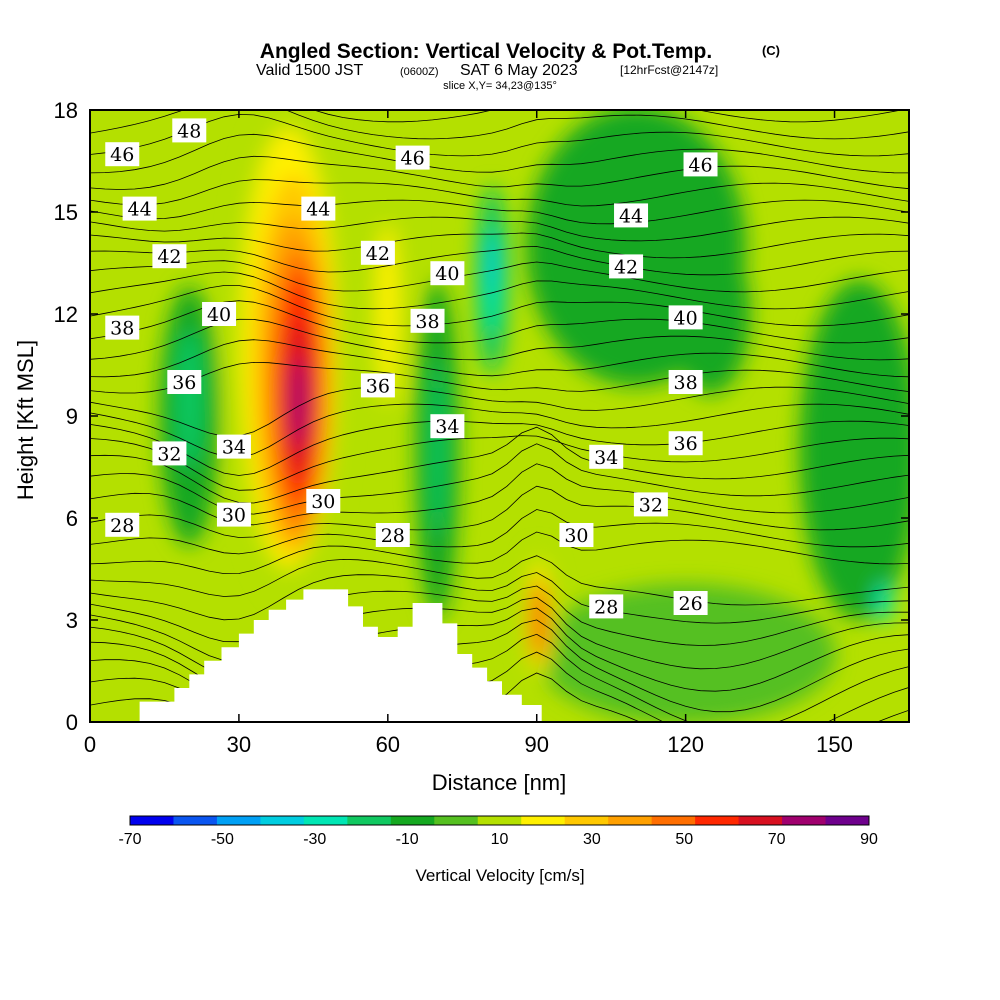 This screenshot has width=1000, height=1000. I want to click on chart-title-suffix: (C), so click(771, 50).